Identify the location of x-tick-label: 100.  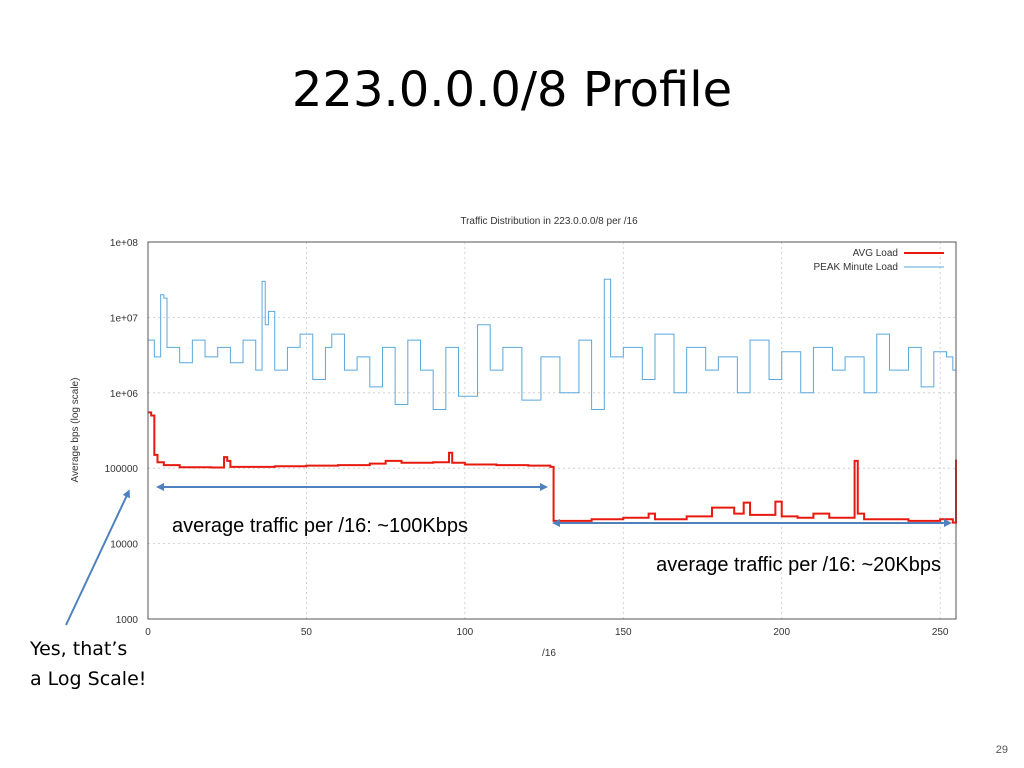
(465, 632).